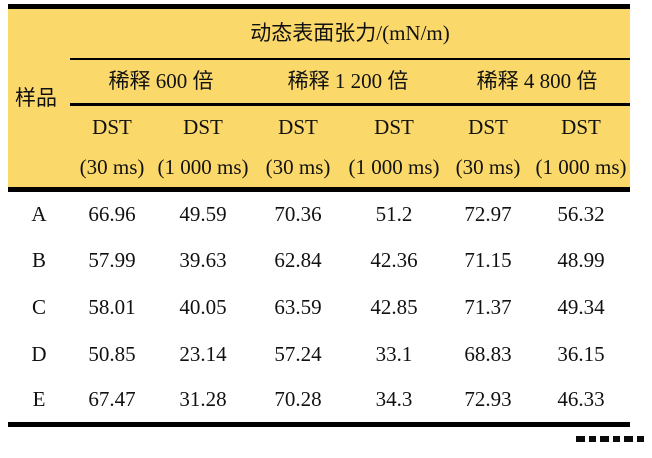 This screenshot has width=652, height=458. I want to click on table-cell: 42.85, so click(394, 307).